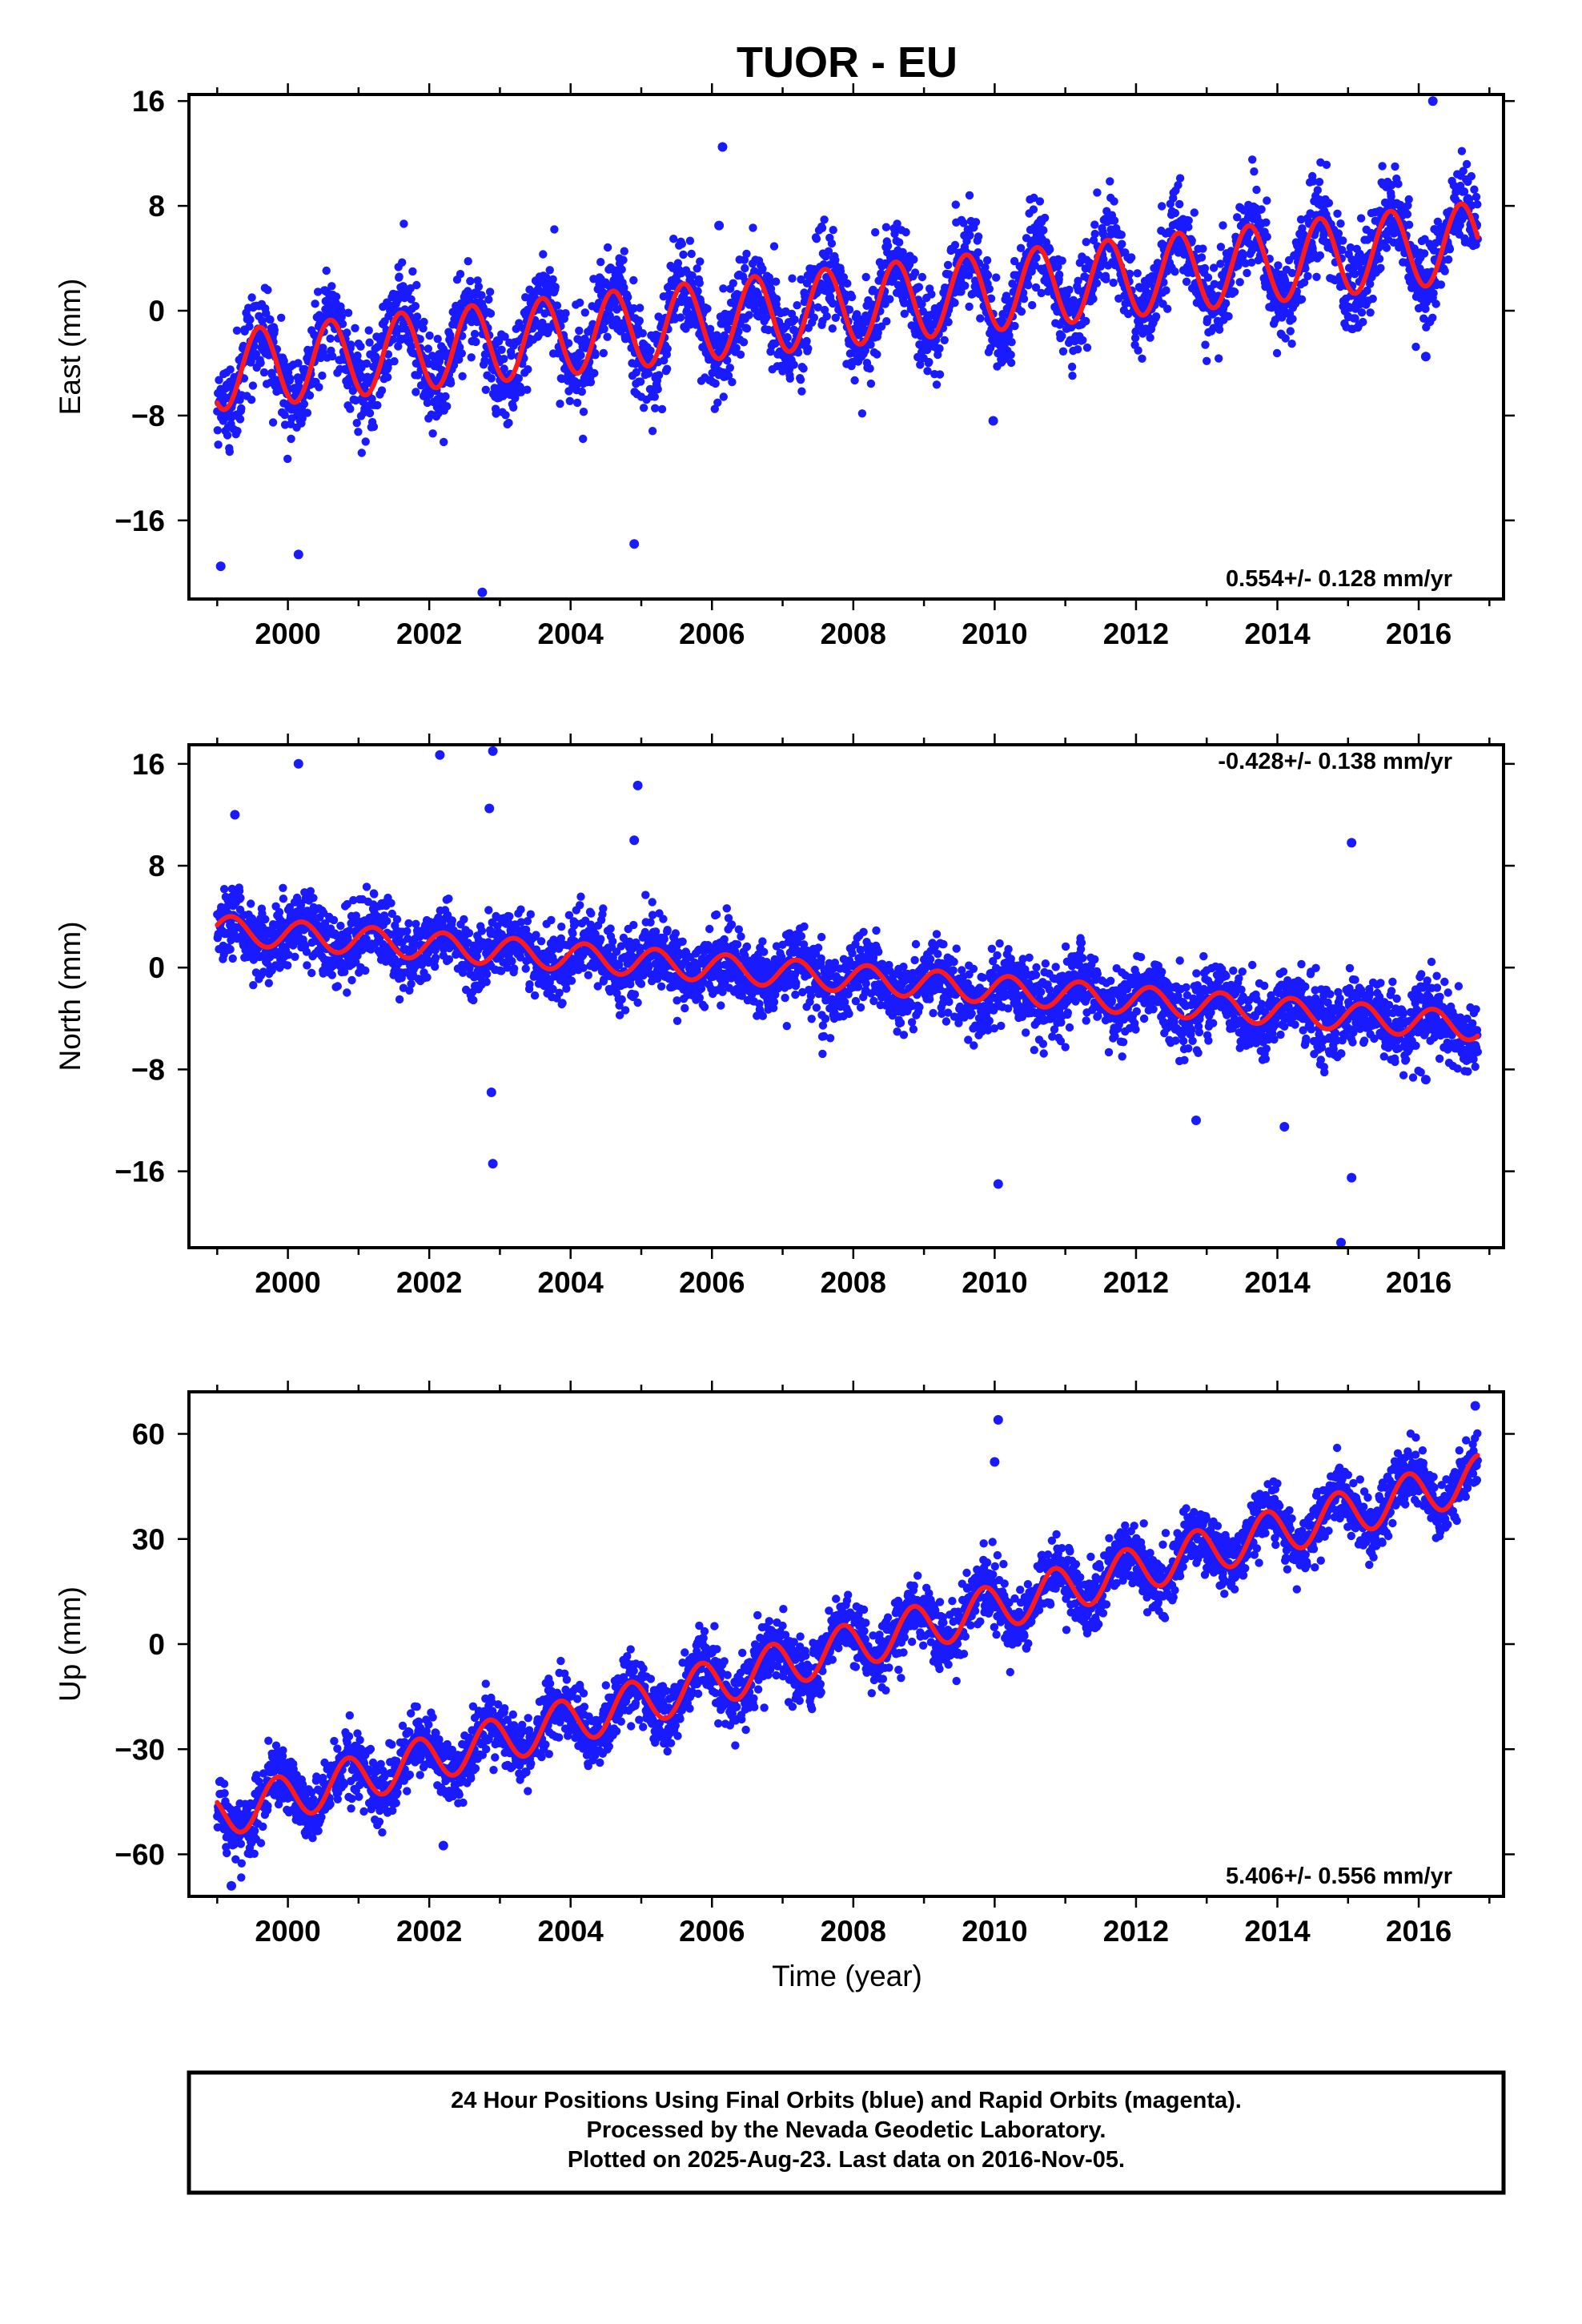 Image resolution: width=1582 pixels, height=2324 pixels. Describe the element at coordinates (139, 521) in the screenshot. I see `y-tick-label: −16` at that location.